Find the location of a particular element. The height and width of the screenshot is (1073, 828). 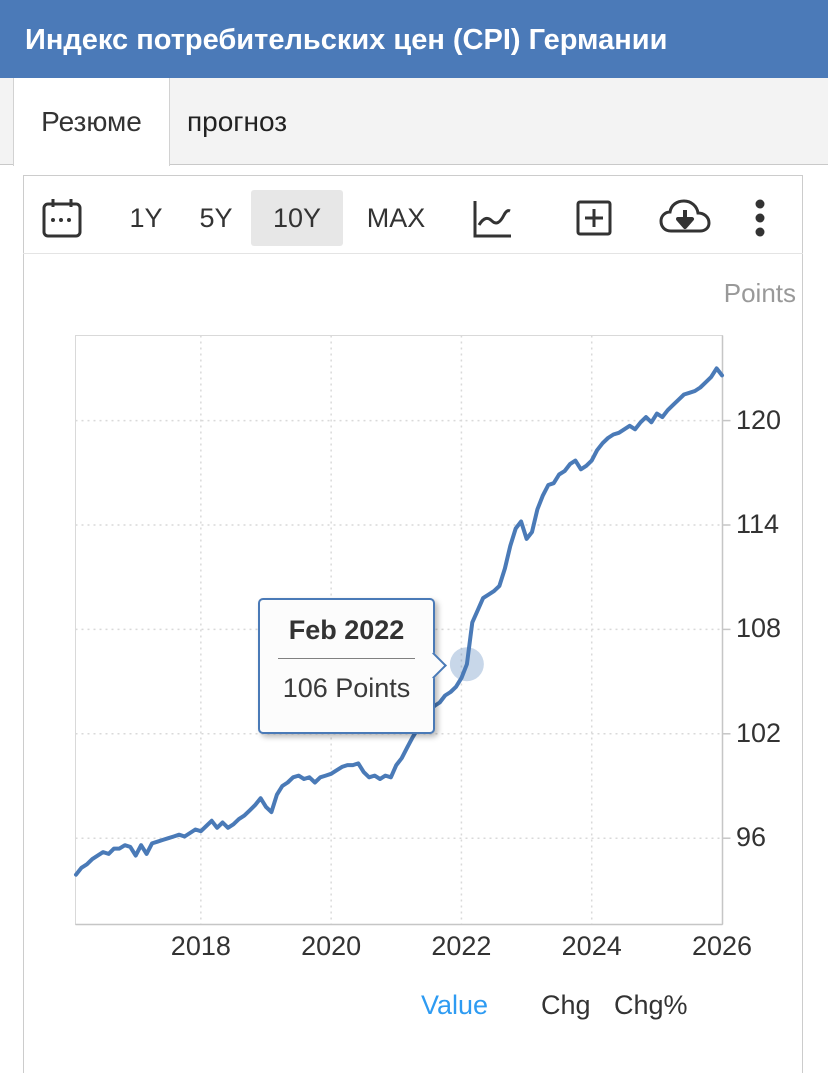

x-axis-label: 2018 is located at coordinates (200, 946).